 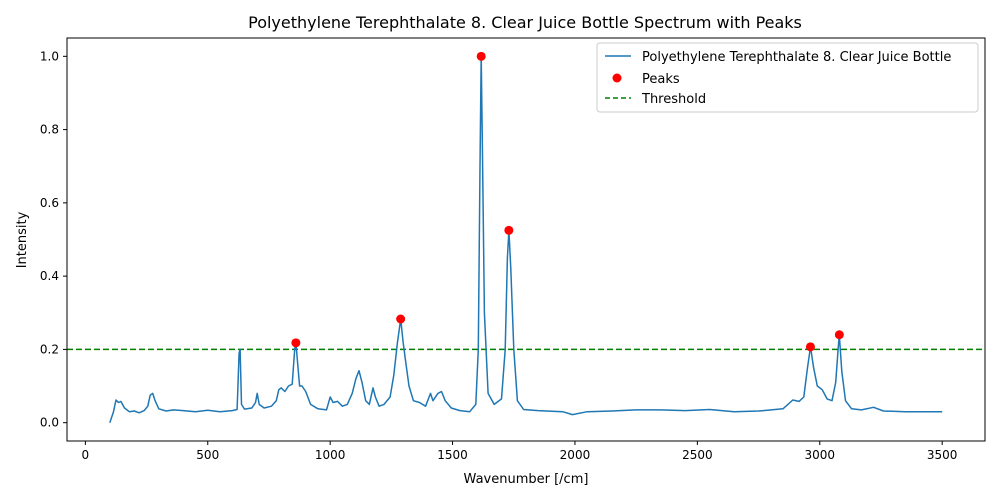 I want to click on y-tick-label: 0.2, so click(x=49, y=349).